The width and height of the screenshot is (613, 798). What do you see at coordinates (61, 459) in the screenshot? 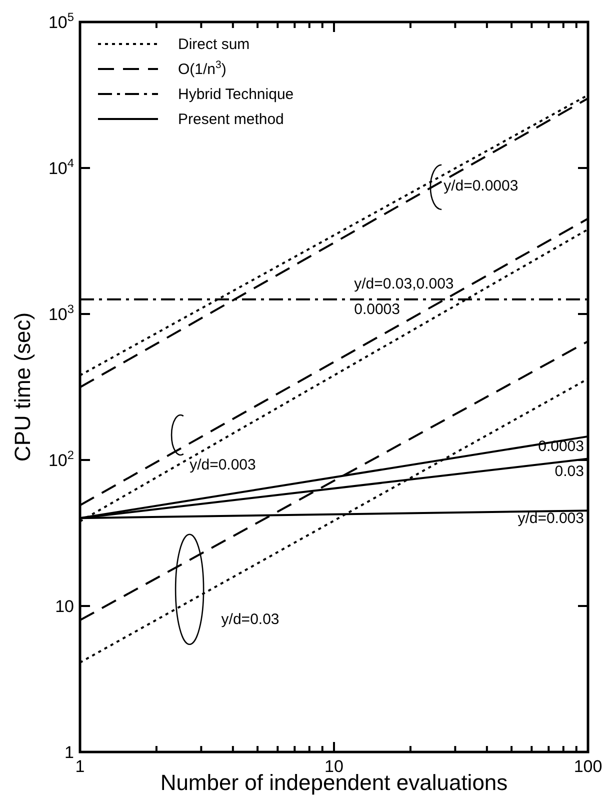
I see `y-tick-label: 10$^{2}$` at bounding box center [61, 459].